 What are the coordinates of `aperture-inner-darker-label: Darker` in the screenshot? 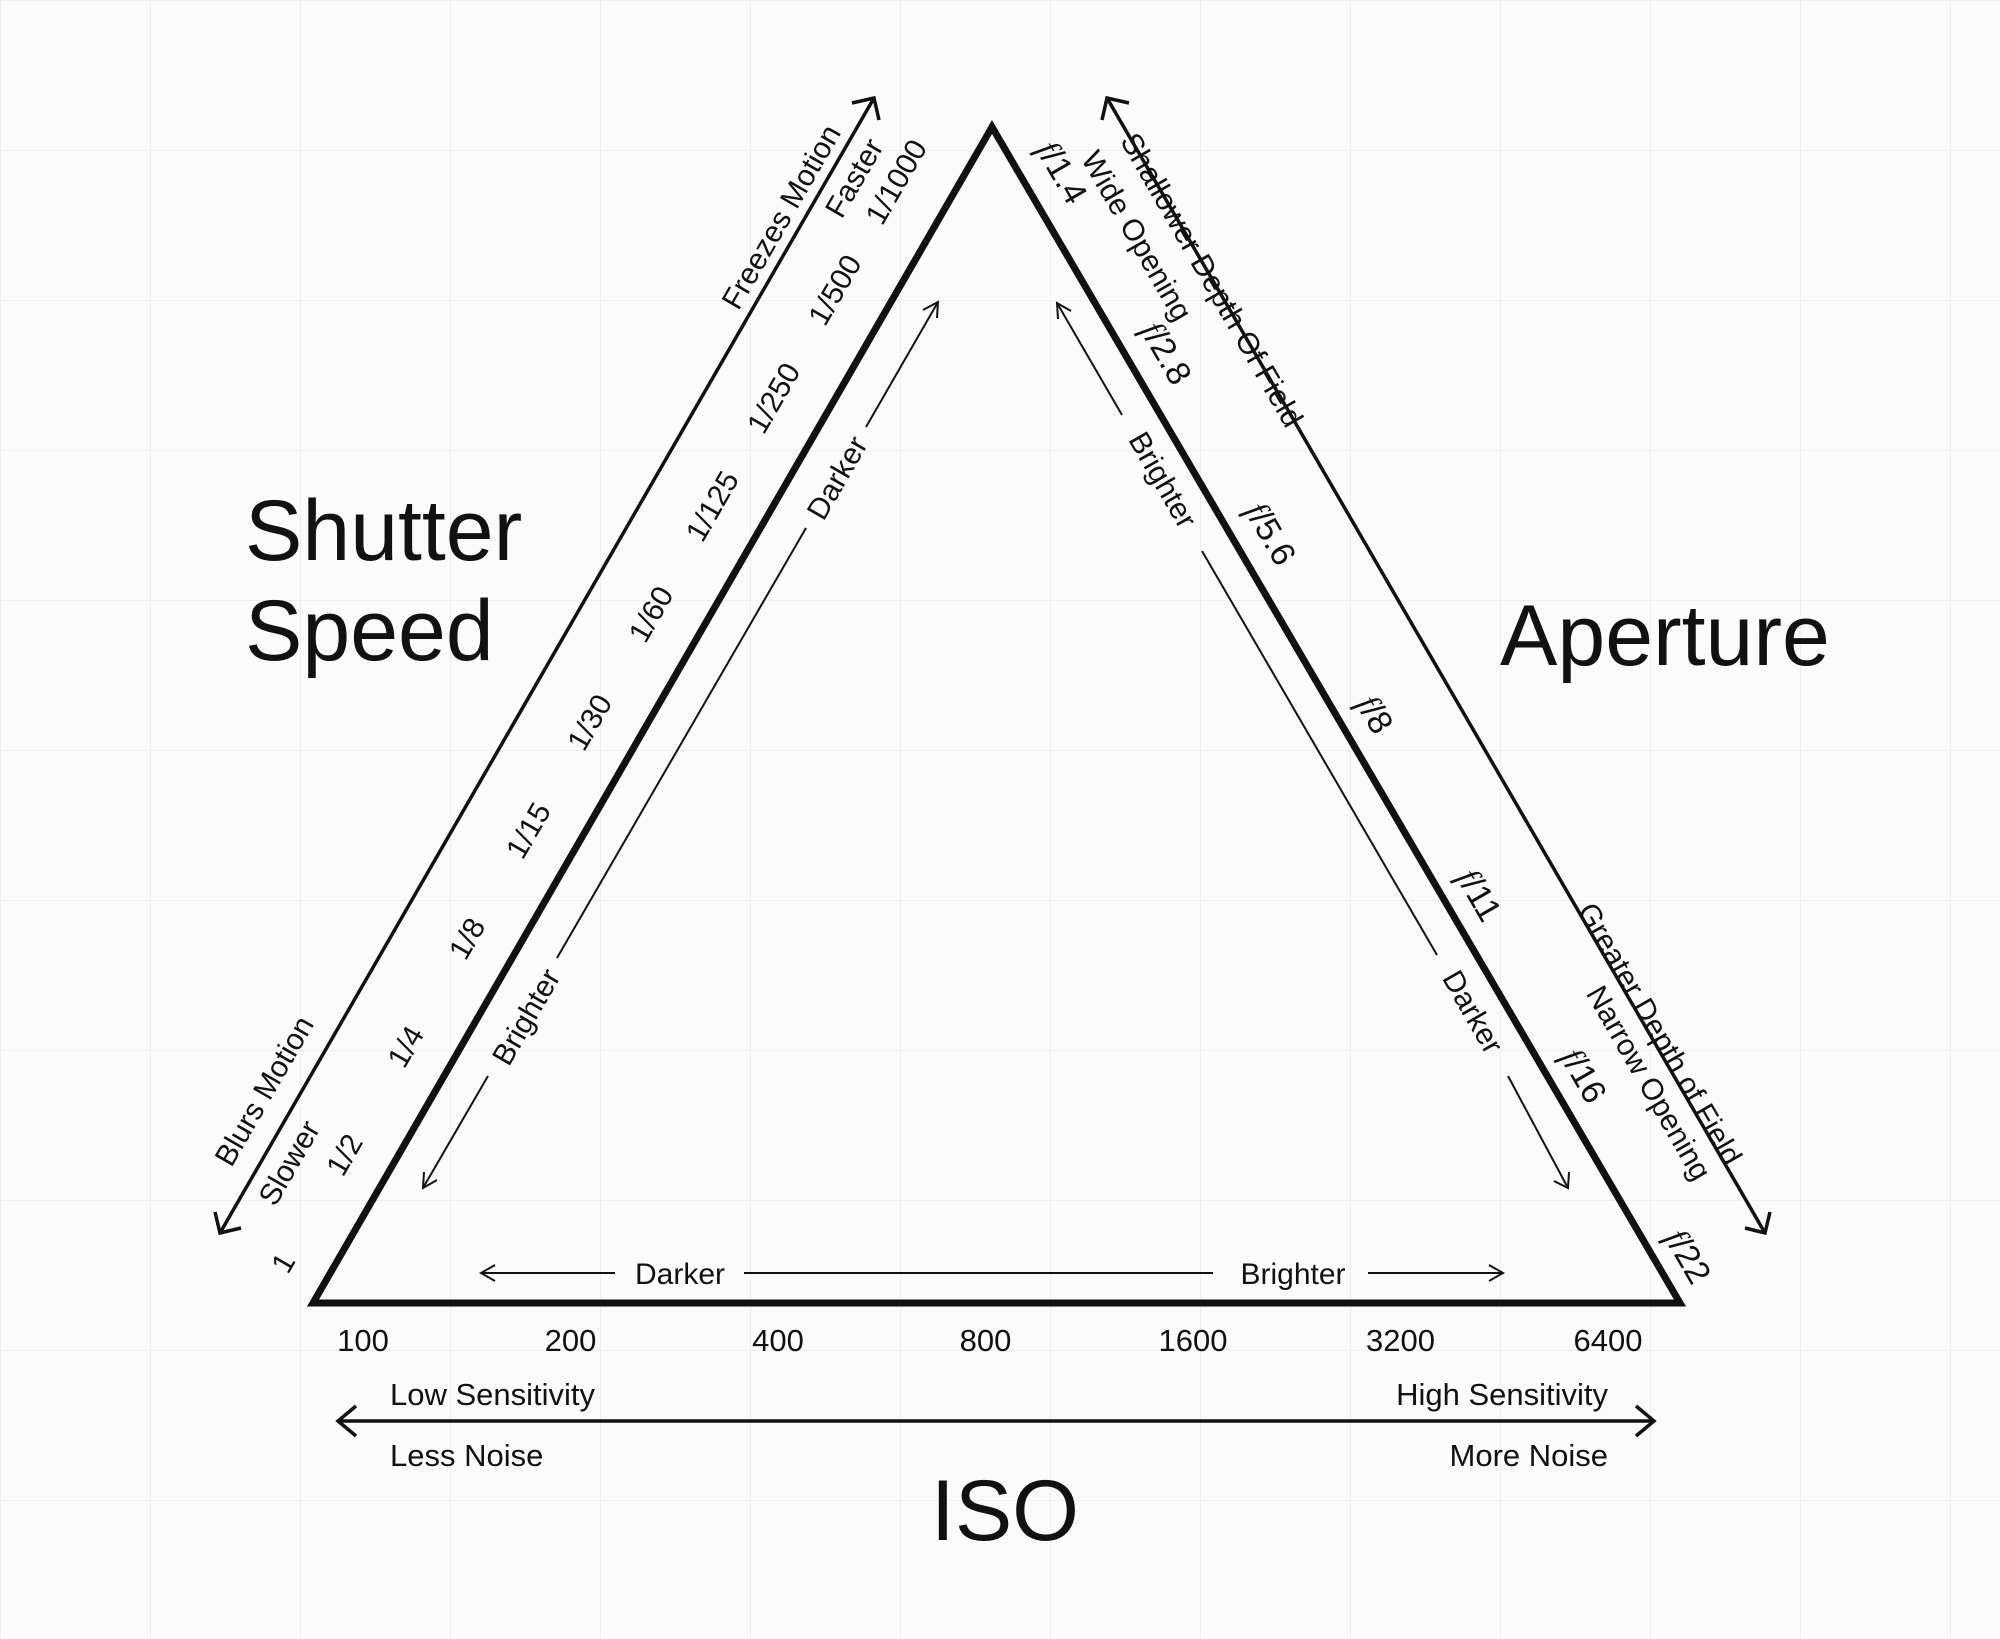 It's located at (1472, 1012).